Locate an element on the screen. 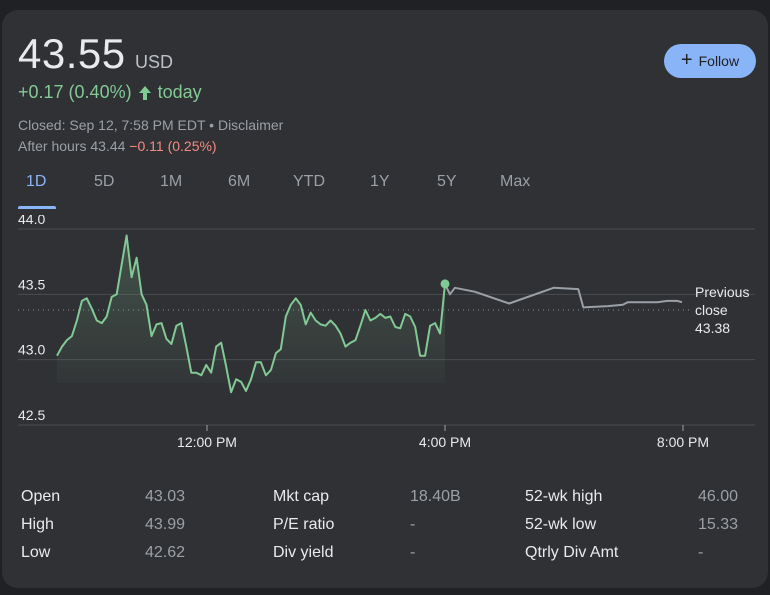 Image resolution: width=770 pixels, height=595 pixels. current-price: 43.55 is located at coordinates (72, 53).